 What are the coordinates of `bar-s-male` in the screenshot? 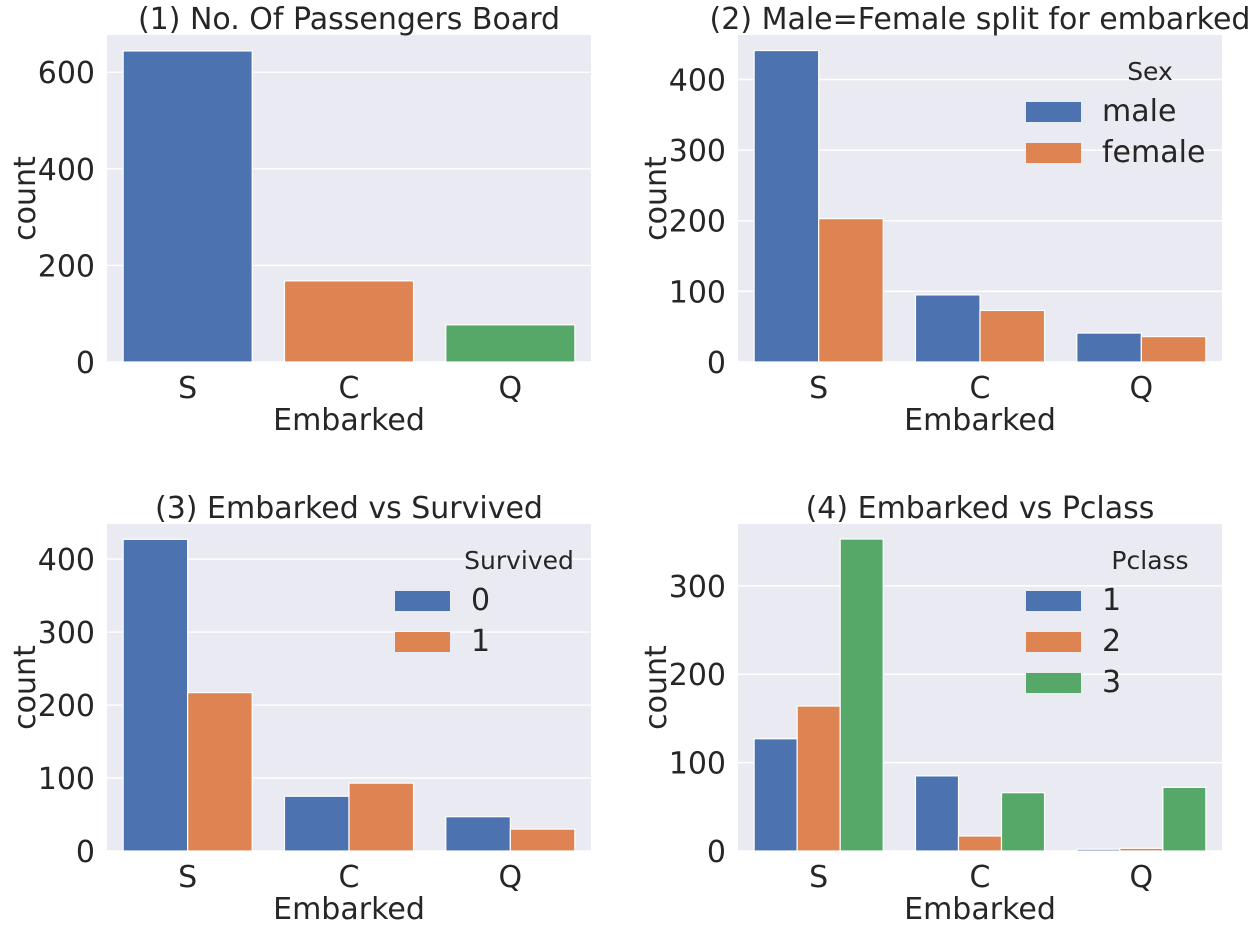 It's located at (786, 206).